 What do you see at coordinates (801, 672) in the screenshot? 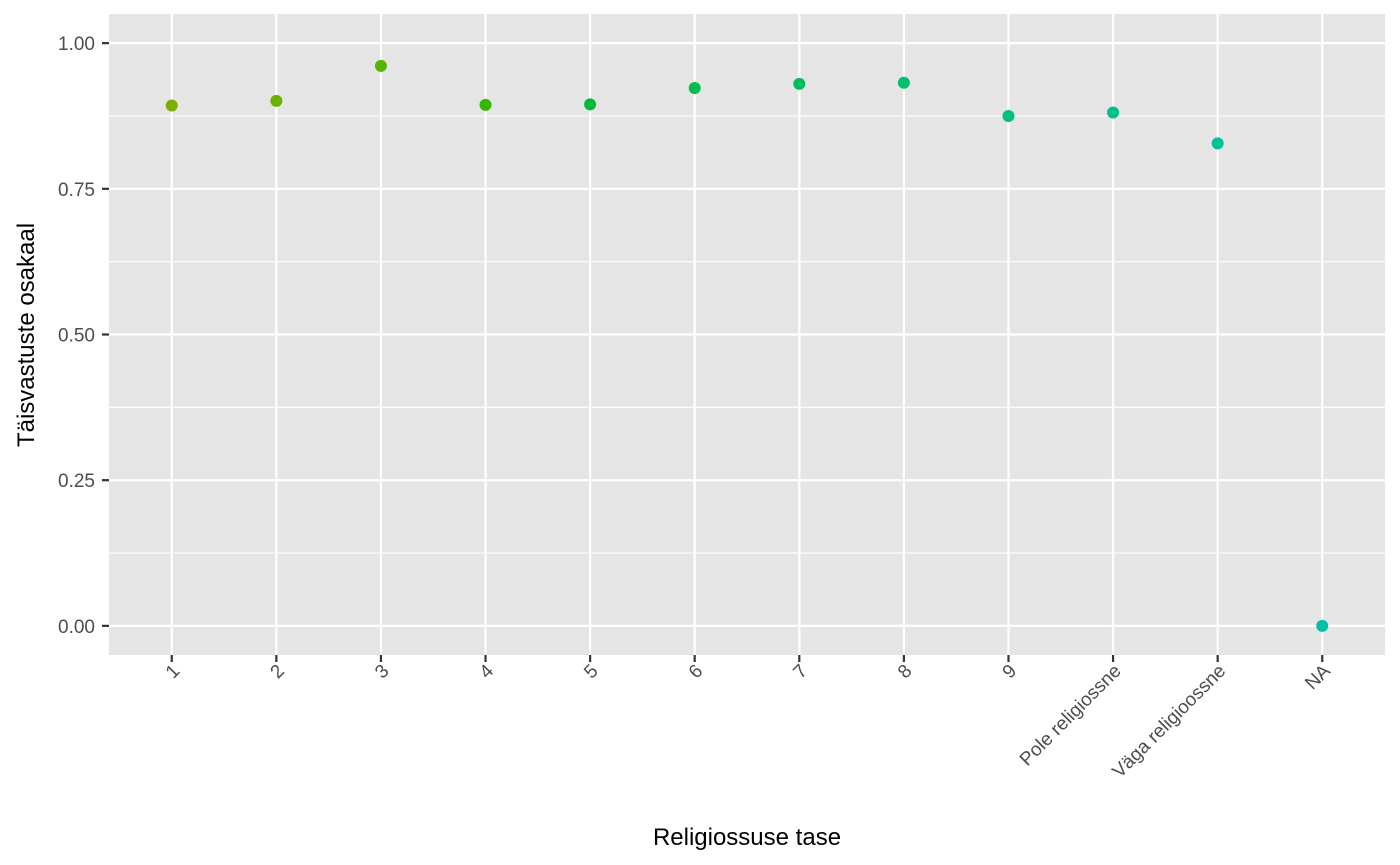
I see `x-tick-label: 7` at bounding box center [801, 672].